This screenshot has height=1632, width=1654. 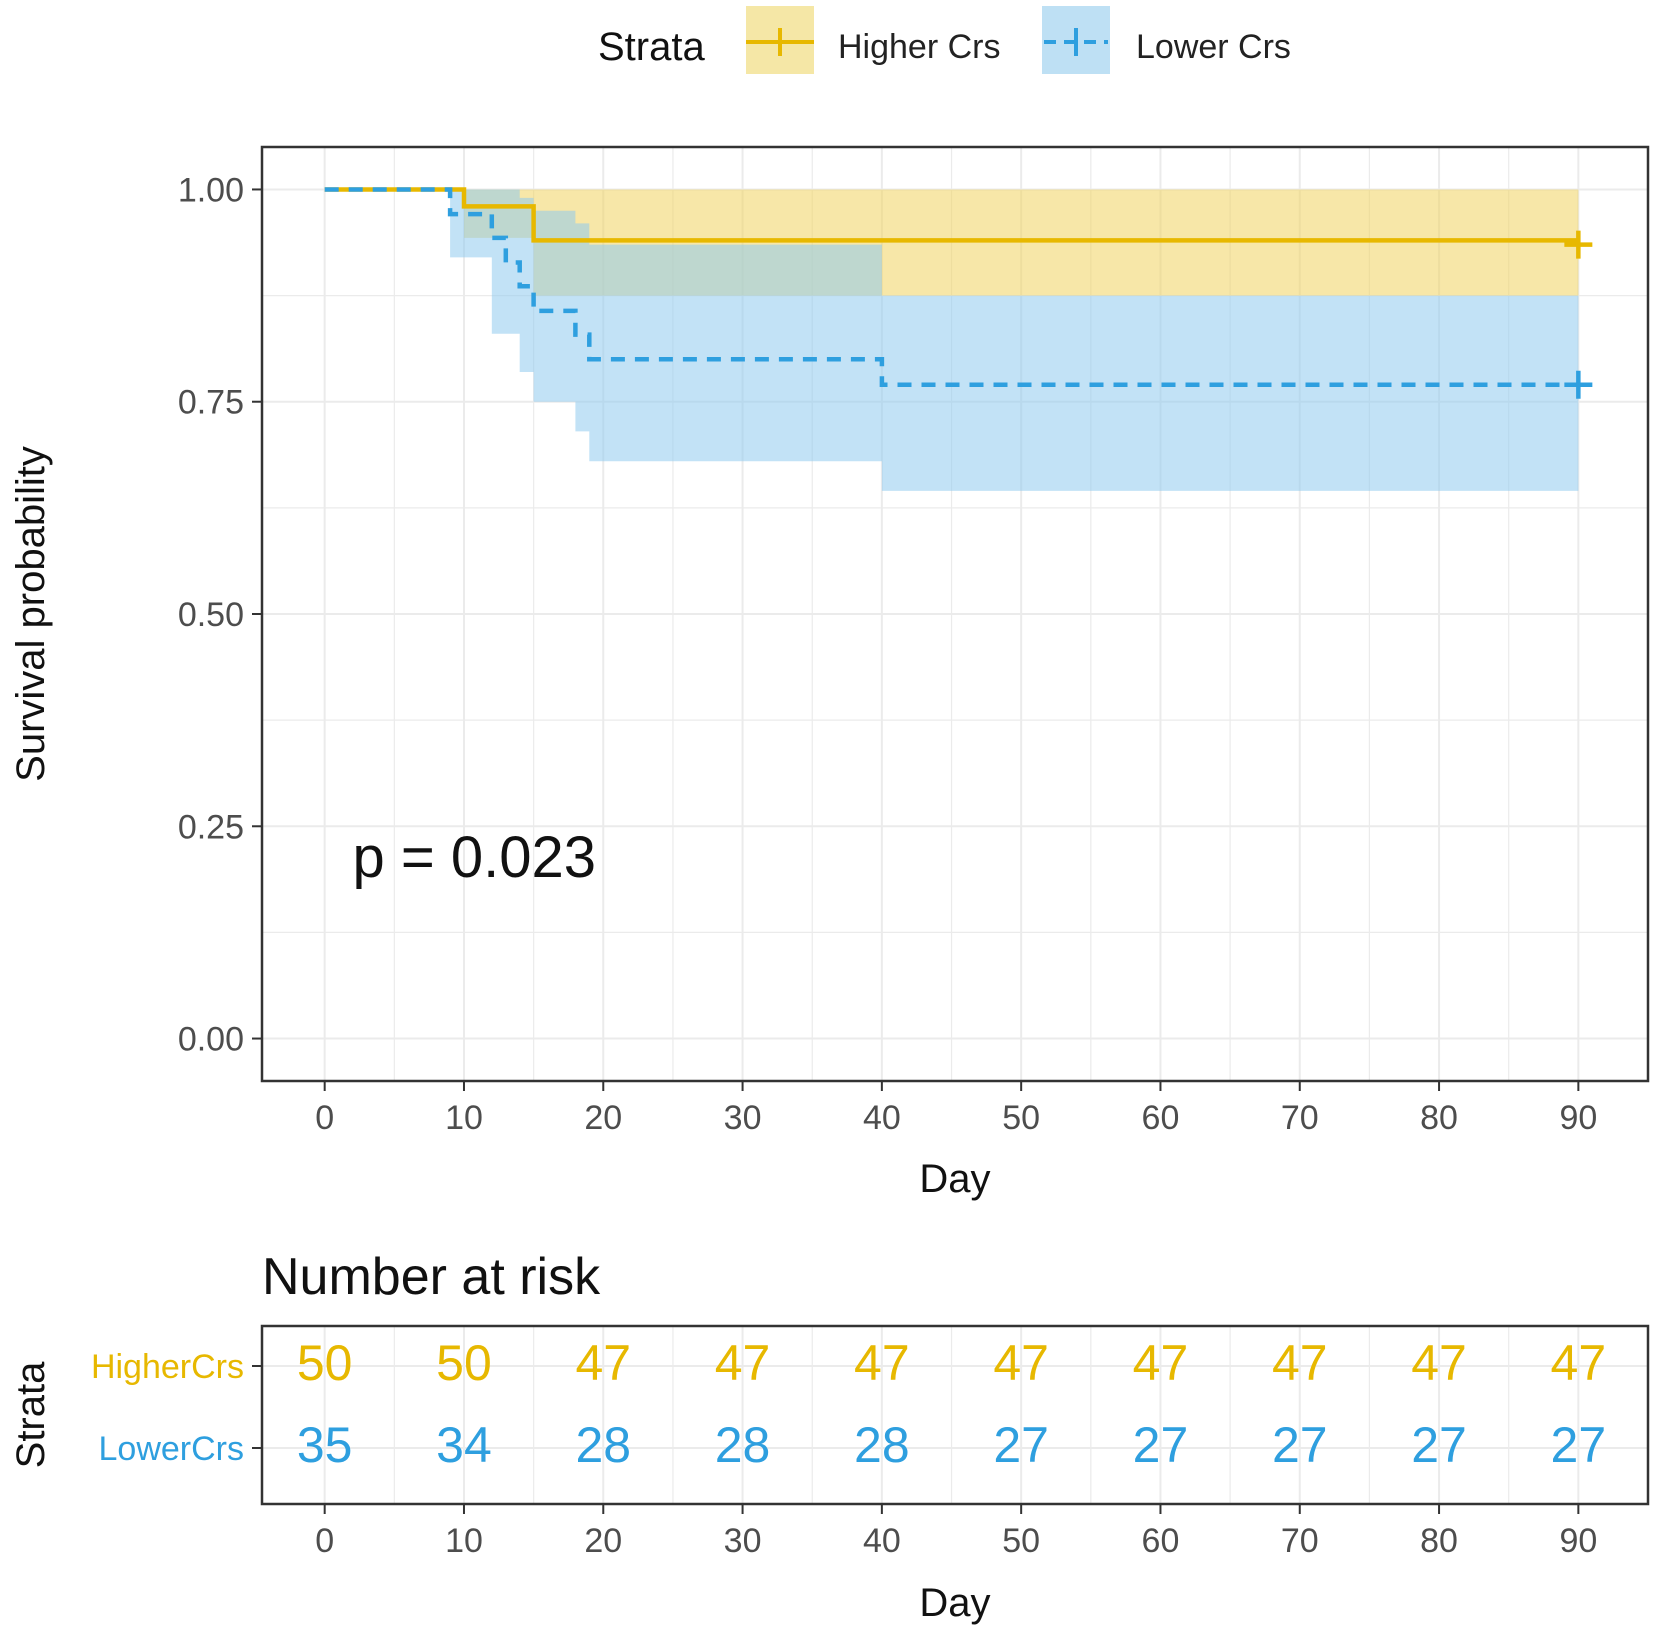 I want to click on risk-table-border, so click(x=955, y=1415).